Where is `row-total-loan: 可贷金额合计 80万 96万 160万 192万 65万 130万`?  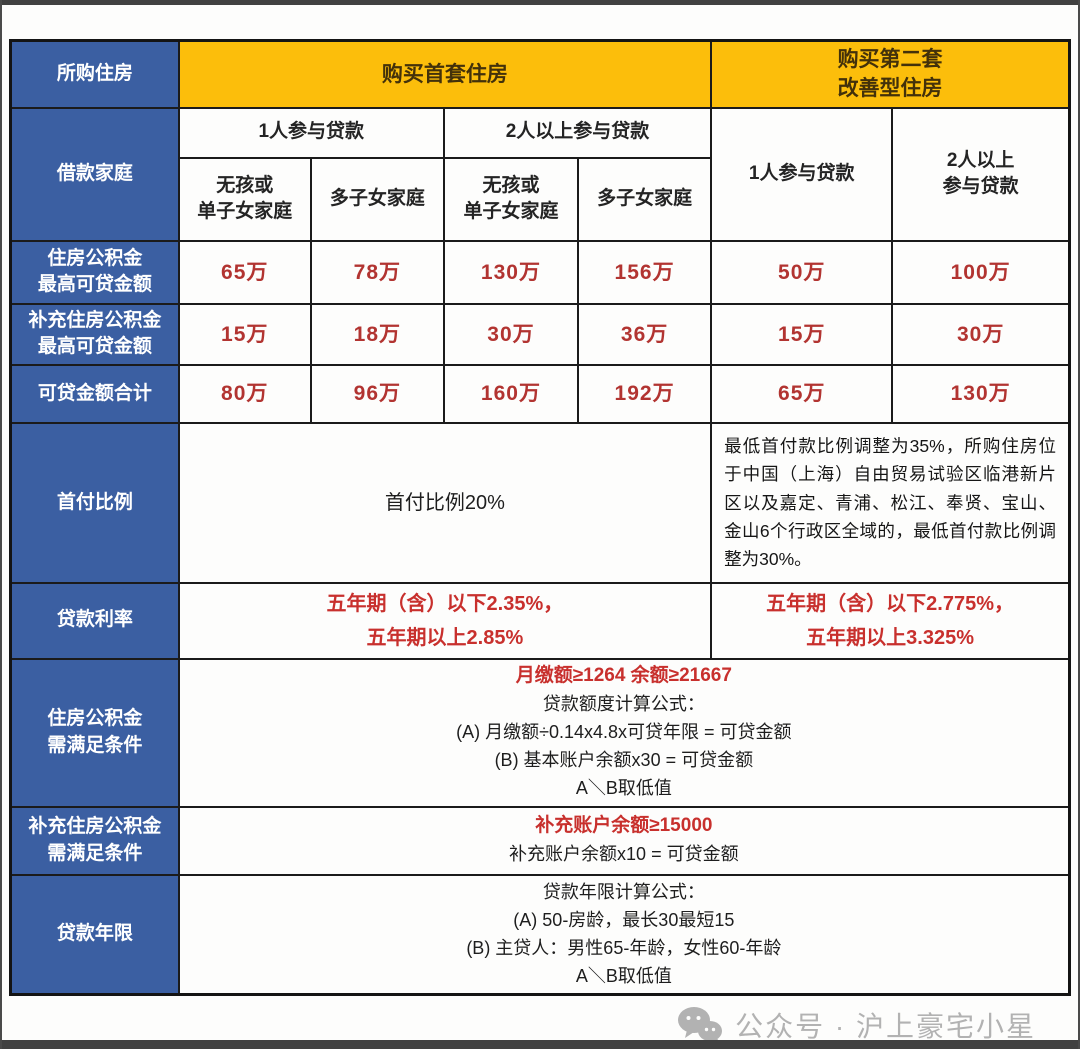 row-total-loan: 可贷金额合计 80万 96万 160万 192万 65万 130万 is located at coordinates (540, 393).